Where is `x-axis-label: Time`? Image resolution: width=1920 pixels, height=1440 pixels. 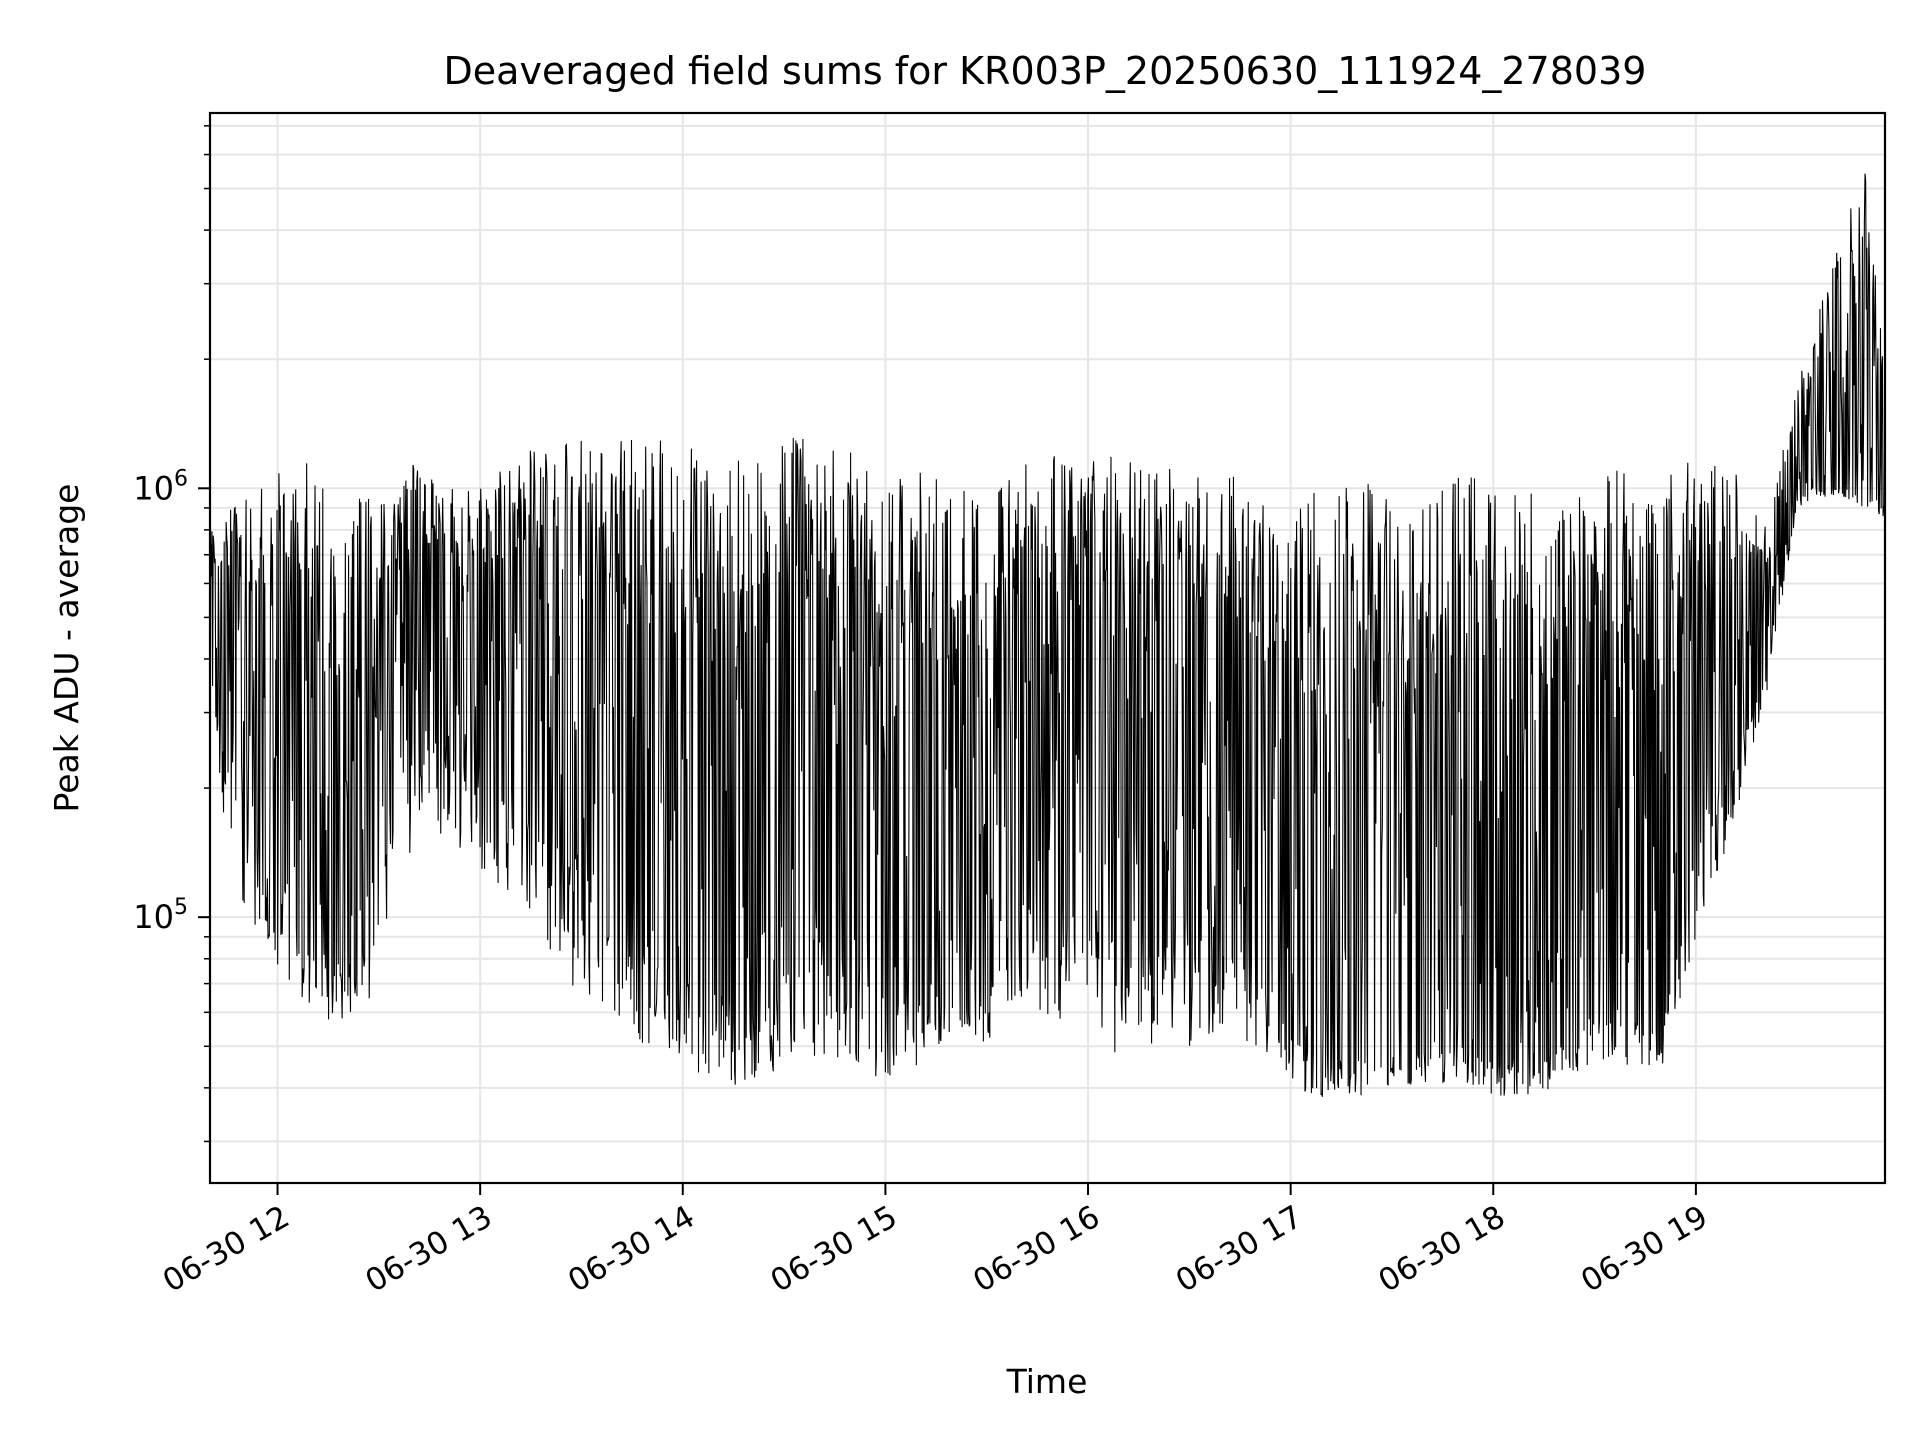
x-axis-label: Time is located at coordinates (1047, 1381).